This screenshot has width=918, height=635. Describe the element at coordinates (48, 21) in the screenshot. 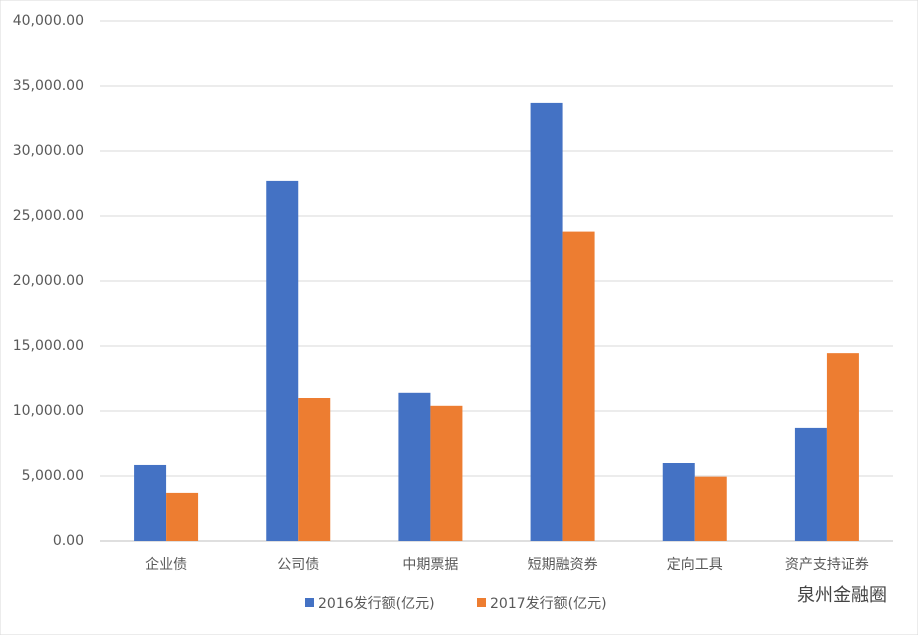

I see `y-tick-label: 40,000.00` at that location.